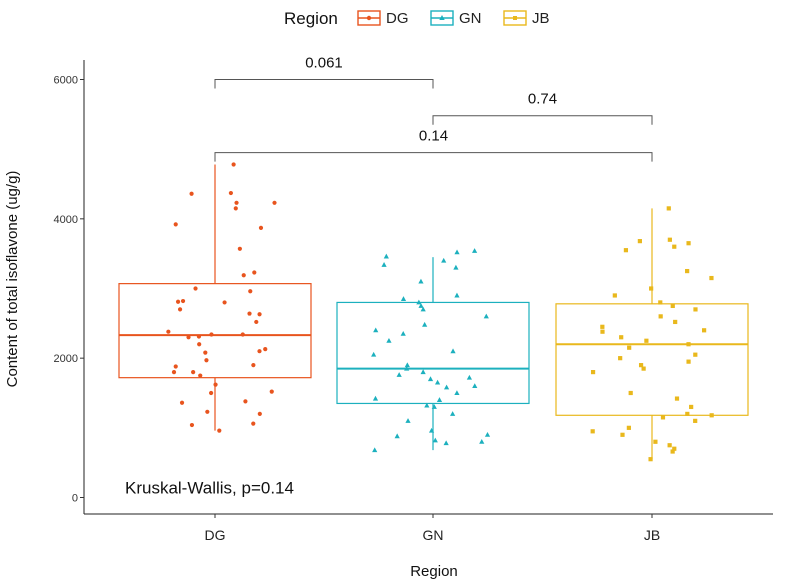 Image resolution: width=789 pixels, height=585 pixels. I want to click on bracket-p-value: 0.061, so click(324, 63).